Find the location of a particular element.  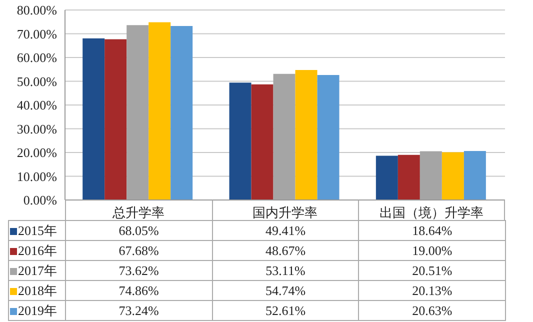

x-tick-label: 出国（境）升学率 is located at coordinates (432, 212).